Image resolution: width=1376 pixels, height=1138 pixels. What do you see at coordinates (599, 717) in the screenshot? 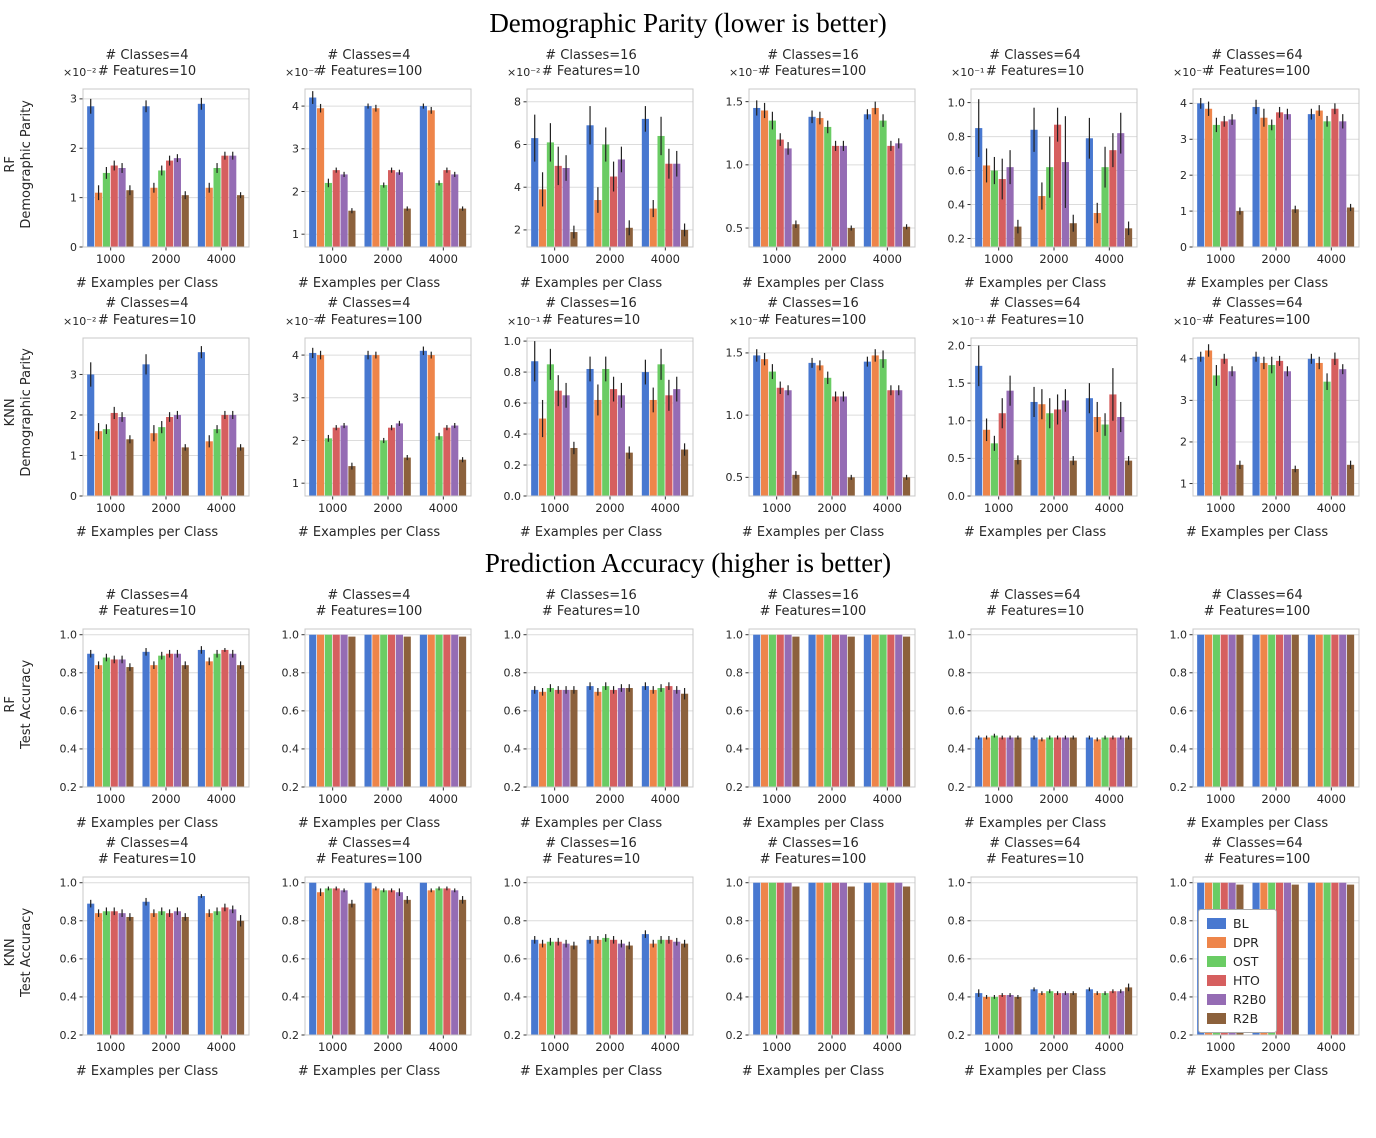
I see `bar-chart: 0.2 0.4 0.6 0.8 1.0 1000 2000 4000` at bounding box center [599, 717].